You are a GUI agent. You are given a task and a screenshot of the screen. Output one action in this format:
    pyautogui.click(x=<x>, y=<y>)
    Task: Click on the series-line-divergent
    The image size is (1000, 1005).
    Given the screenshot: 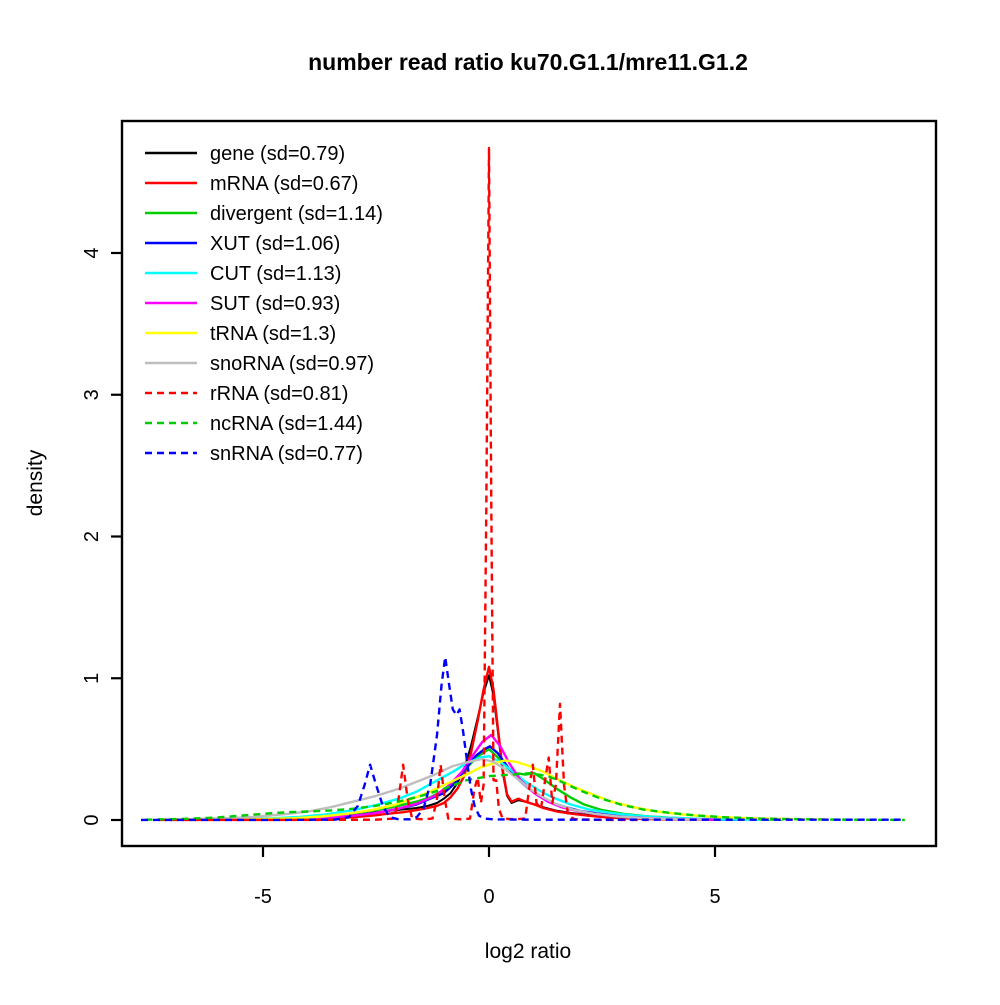 What is the action you would take?
    pyautogui.click(x=500, y=784)
    